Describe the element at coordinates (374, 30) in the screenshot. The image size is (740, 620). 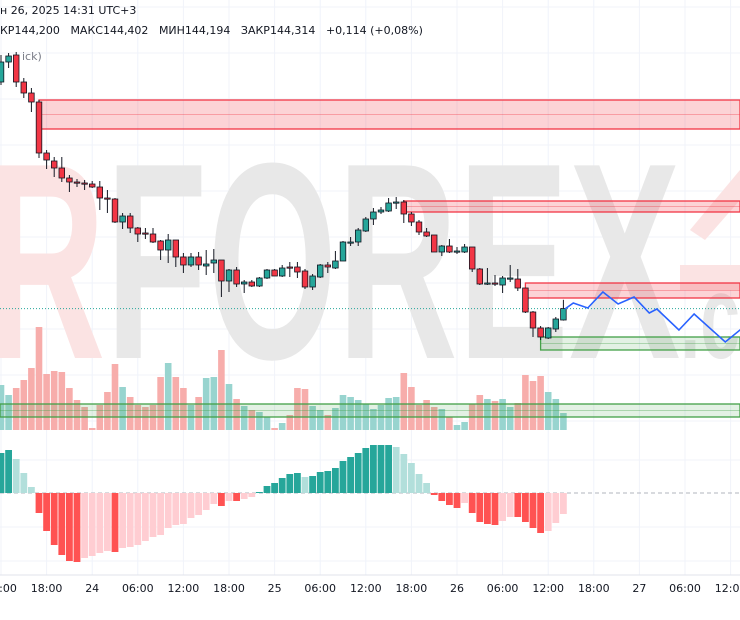
I see `change-value: +0,114 (+0,08%)` at that location.